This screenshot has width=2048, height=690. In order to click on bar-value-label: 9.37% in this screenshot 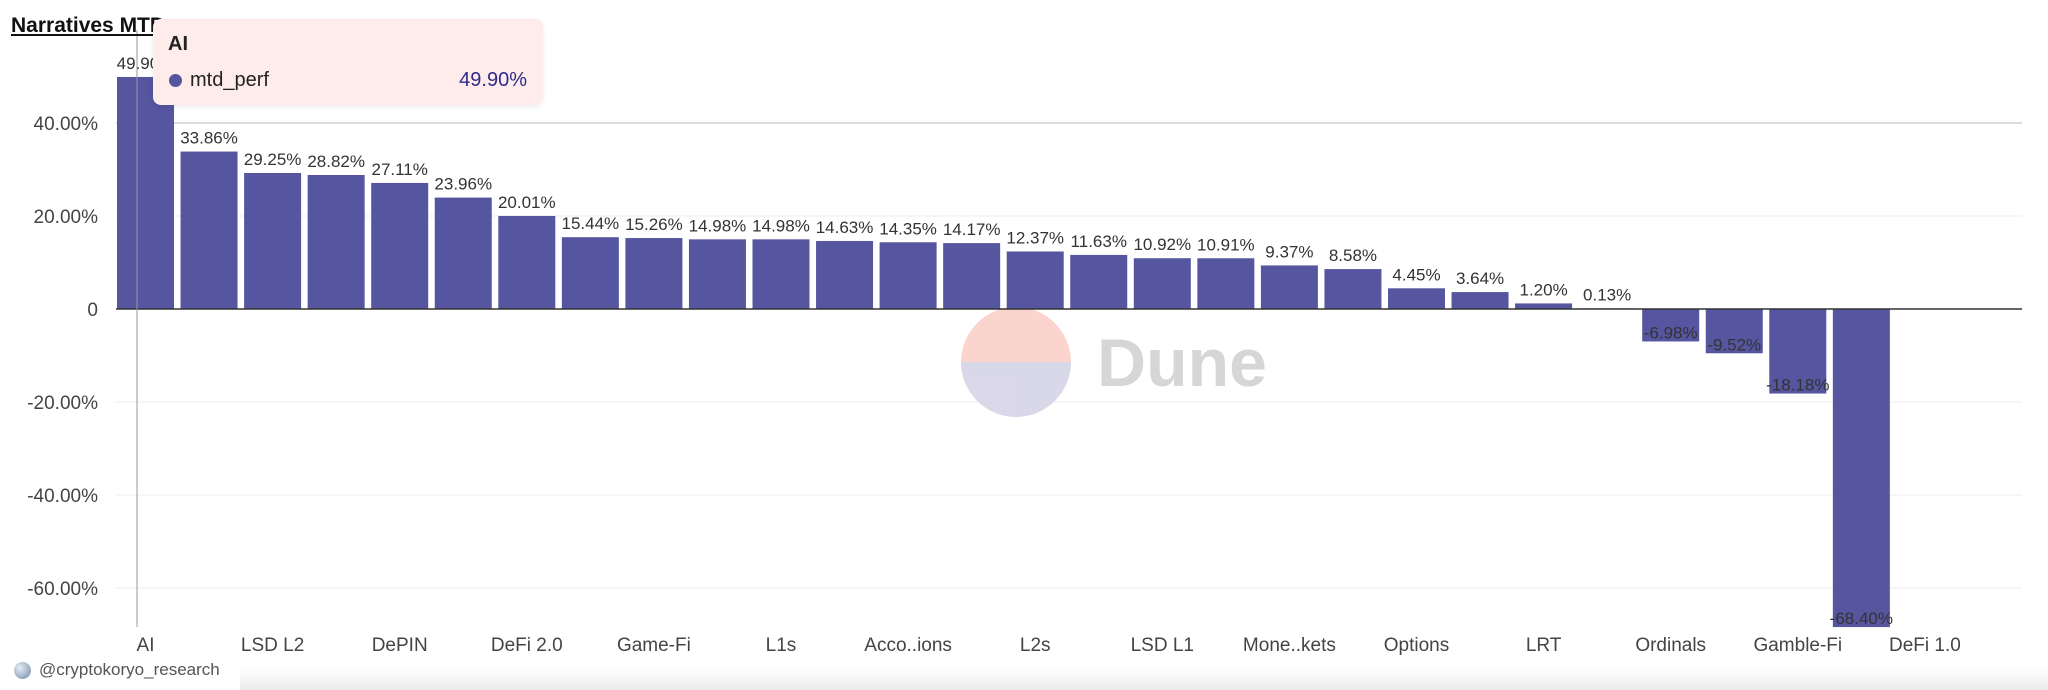, I will do `click(1289, 251)`.